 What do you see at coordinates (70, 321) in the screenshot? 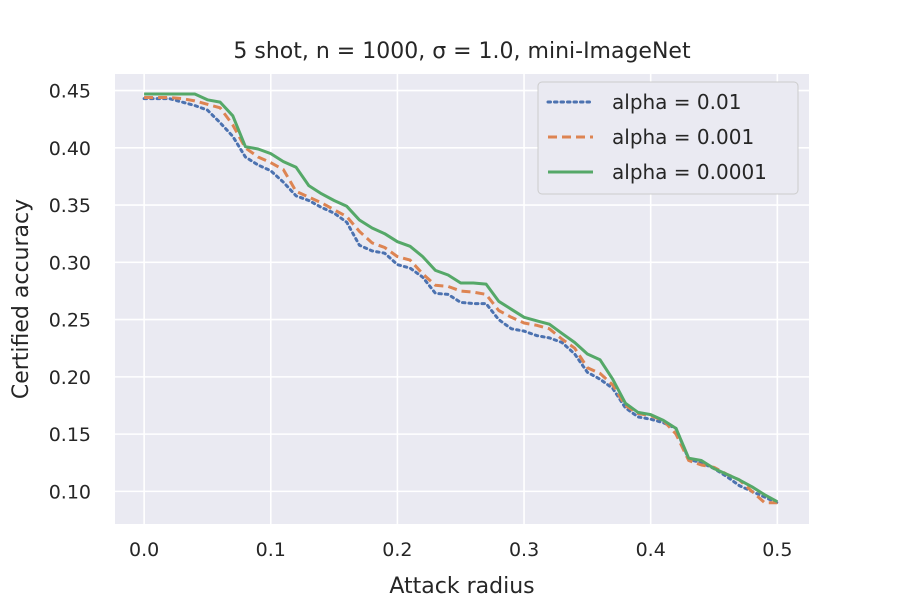
I see `y-tick-label: 0.25` at bounding box center [70, 321].